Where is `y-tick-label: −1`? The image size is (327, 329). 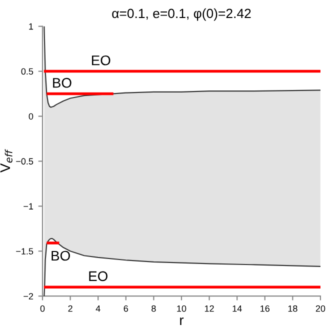 y-tick-label: −1 is located at coordinates (29, 206).